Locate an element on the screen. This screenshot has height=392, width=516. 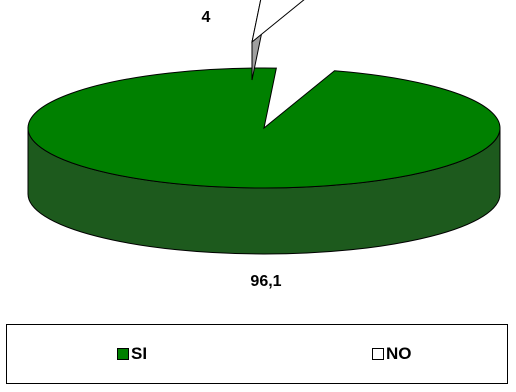
legend-item-si: SI is located at coordinates (132, 354).